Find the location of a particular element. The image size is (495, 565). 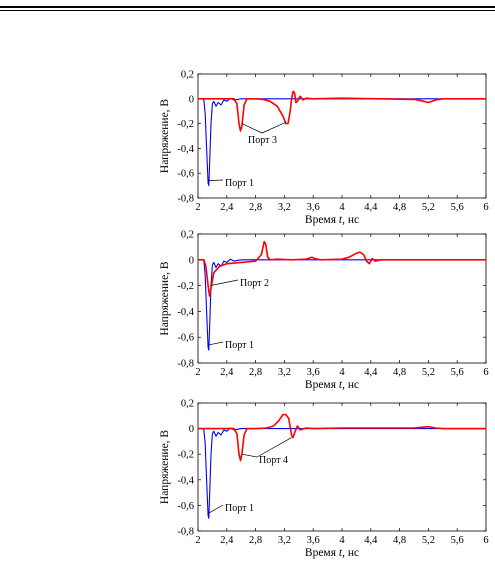

annotation-label: Порт 4 is located at coordinates (273, 460).